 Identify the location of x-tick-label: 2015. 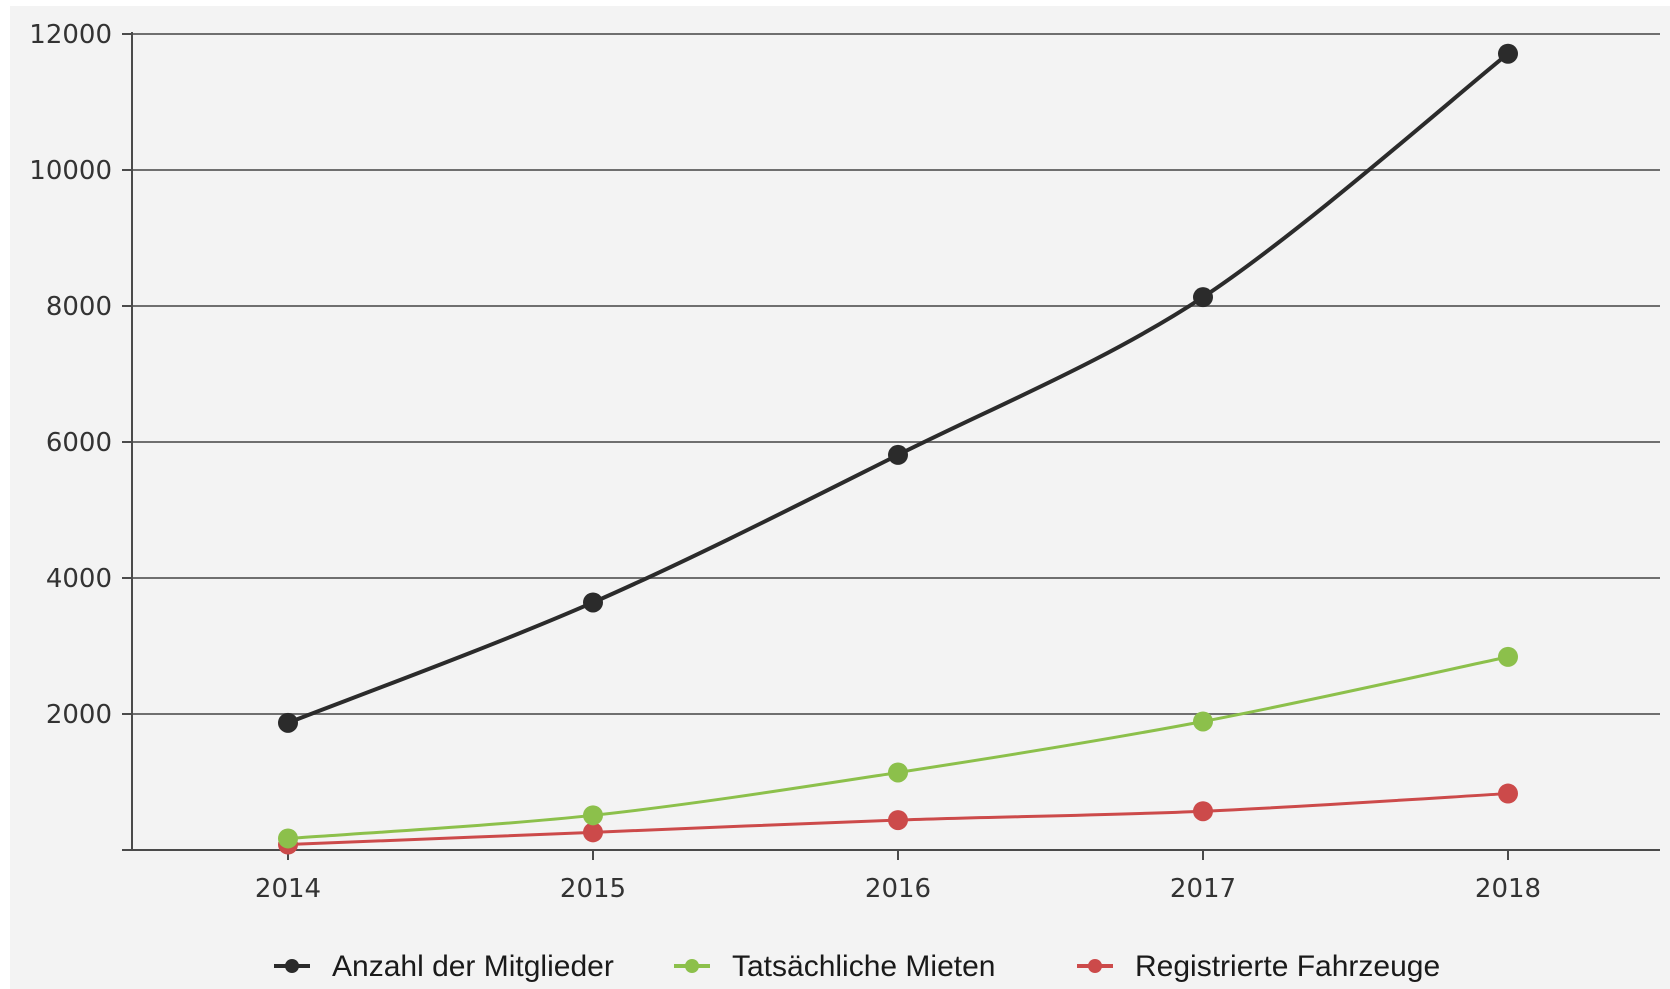
(593, 889).